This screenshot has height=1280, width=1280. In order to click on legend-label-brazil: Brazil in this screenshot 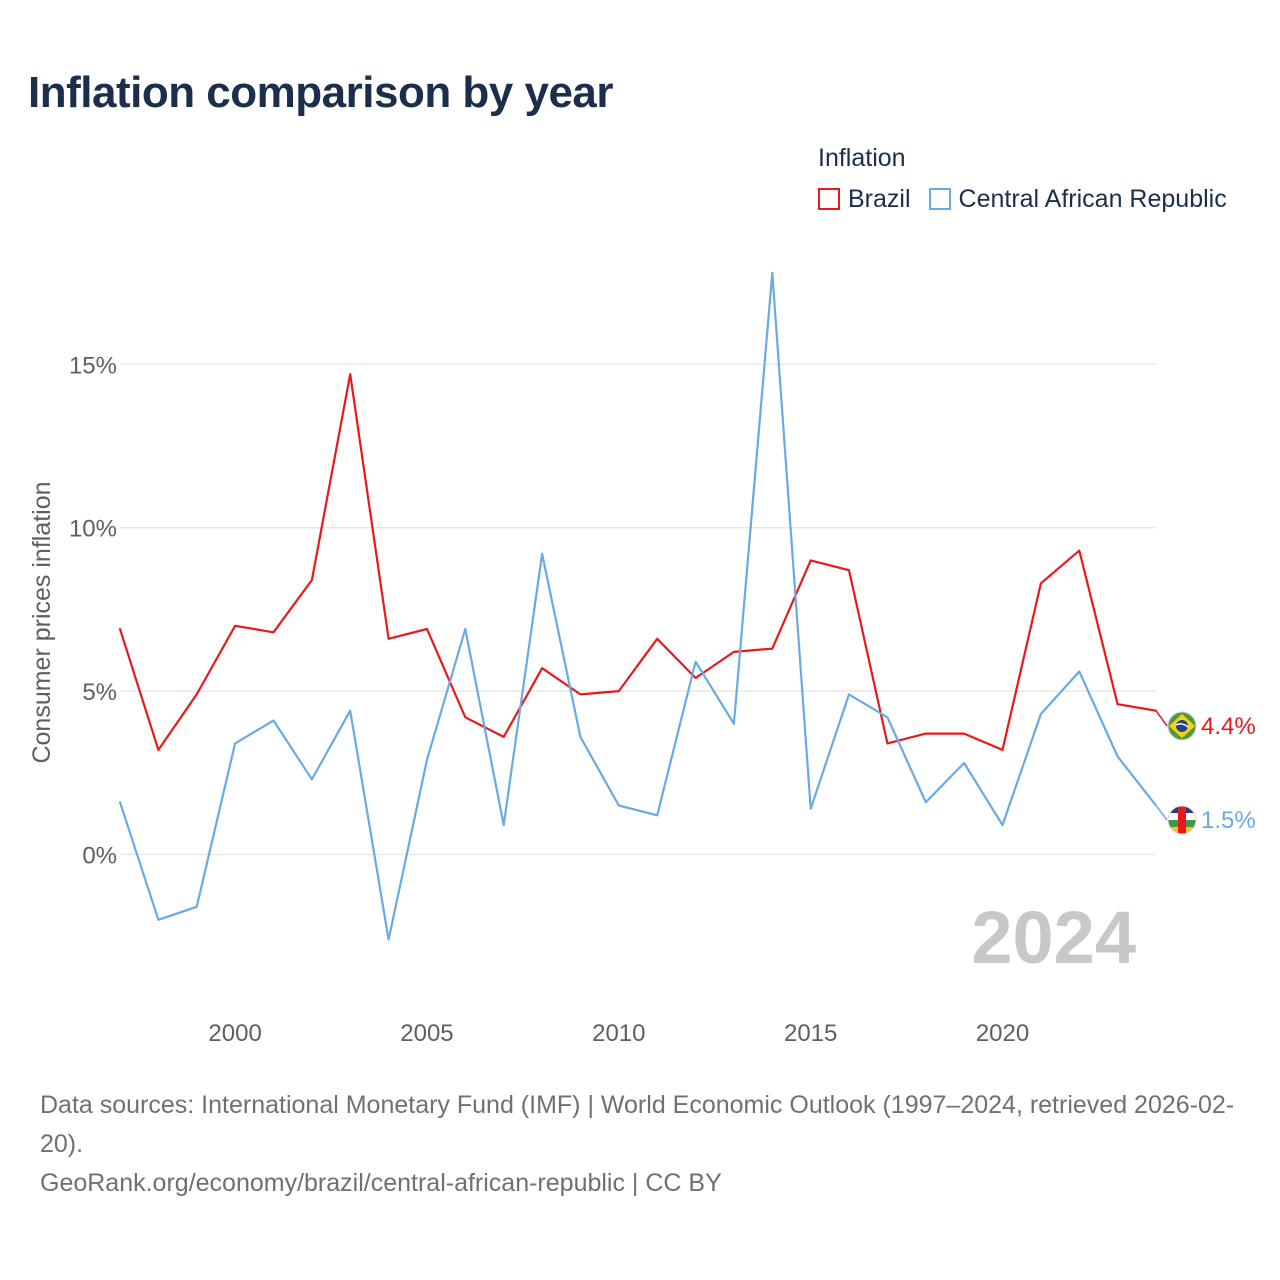, I will do `click(879, 199)`.